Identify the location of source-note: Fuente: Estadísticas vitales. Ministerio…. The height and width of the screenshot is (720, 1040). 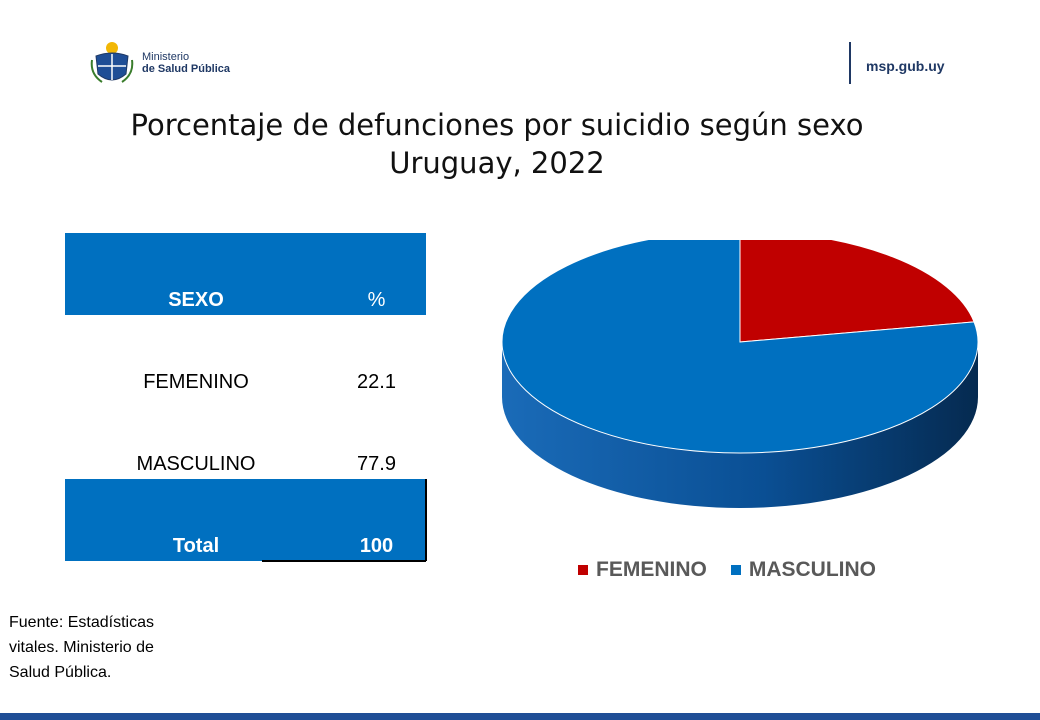
(81, 647).